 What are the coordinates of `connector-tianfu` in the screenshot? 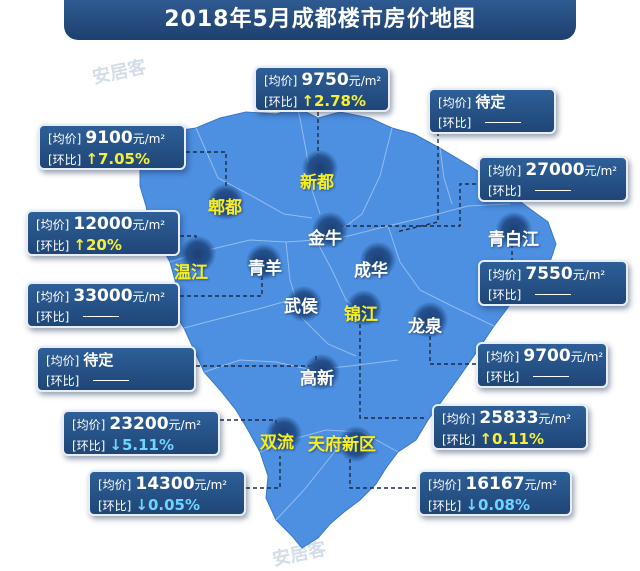 It's located at (382, 472).